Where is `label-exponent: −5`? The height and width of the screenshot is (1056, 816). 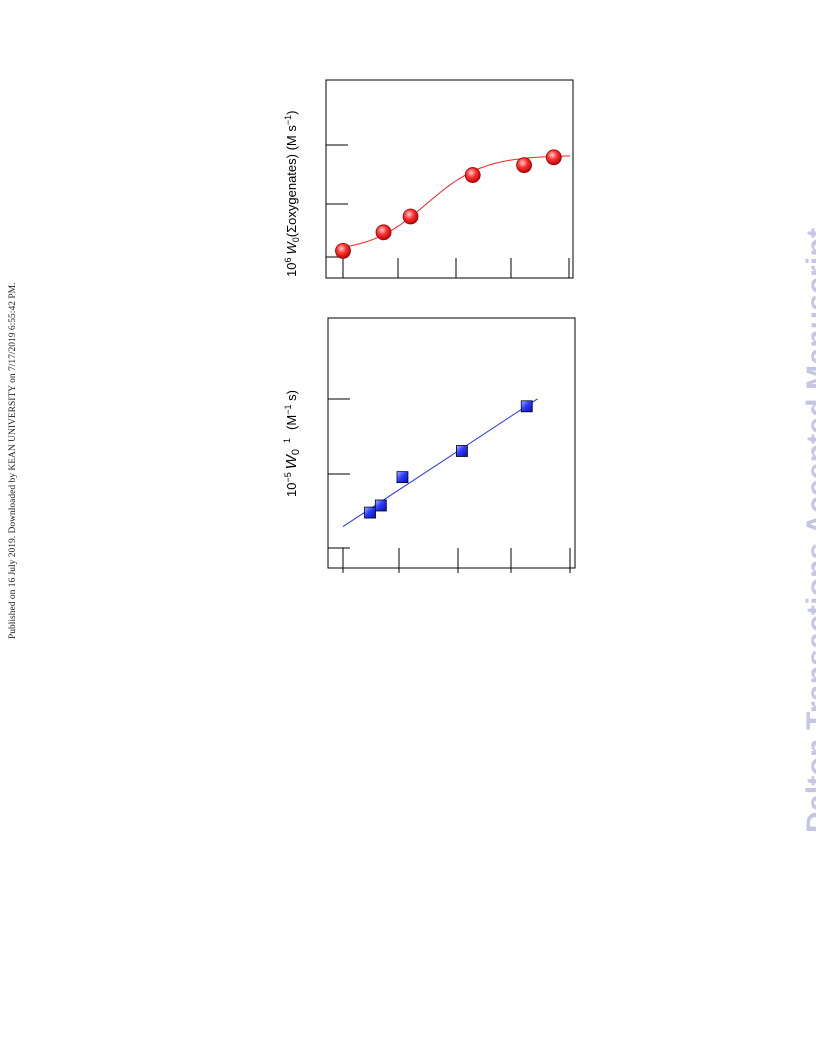
label-exponent: −5 is located at coordinates (288, 477).